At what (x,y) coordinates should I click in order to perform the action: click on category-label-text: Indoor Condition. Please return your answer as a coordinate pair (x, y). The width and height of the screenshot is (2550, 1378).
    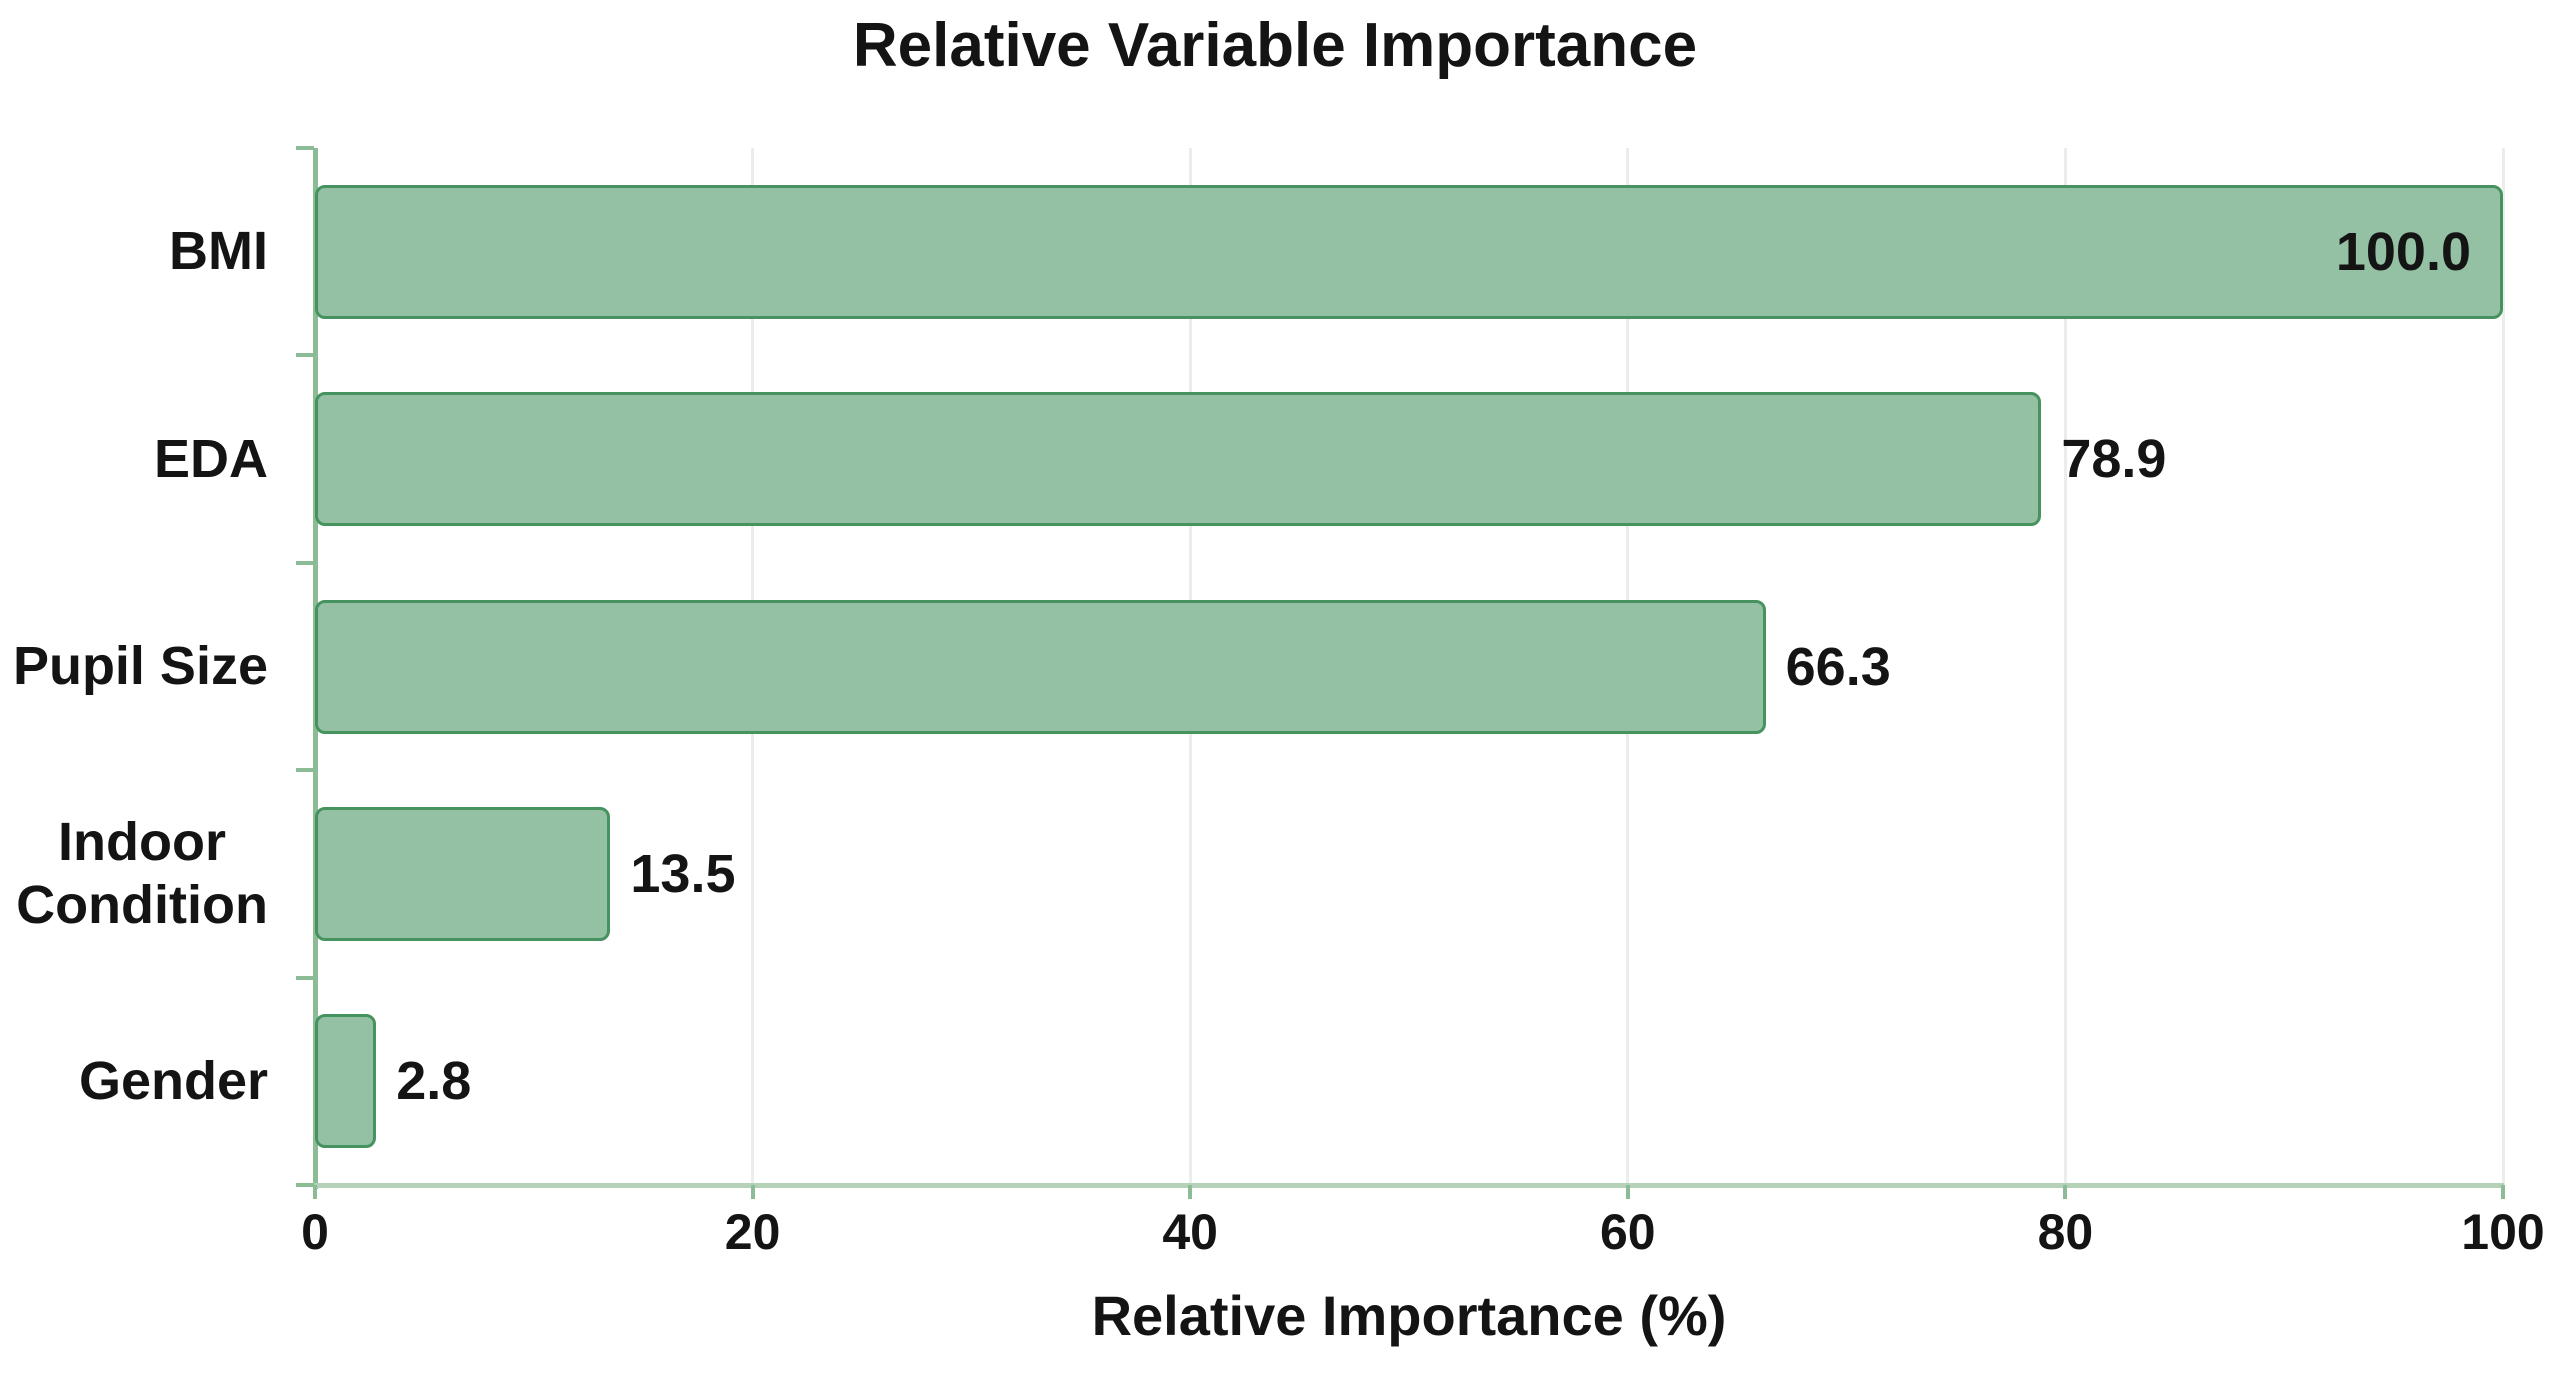
    Looking at the image, I should click on (142, 873).